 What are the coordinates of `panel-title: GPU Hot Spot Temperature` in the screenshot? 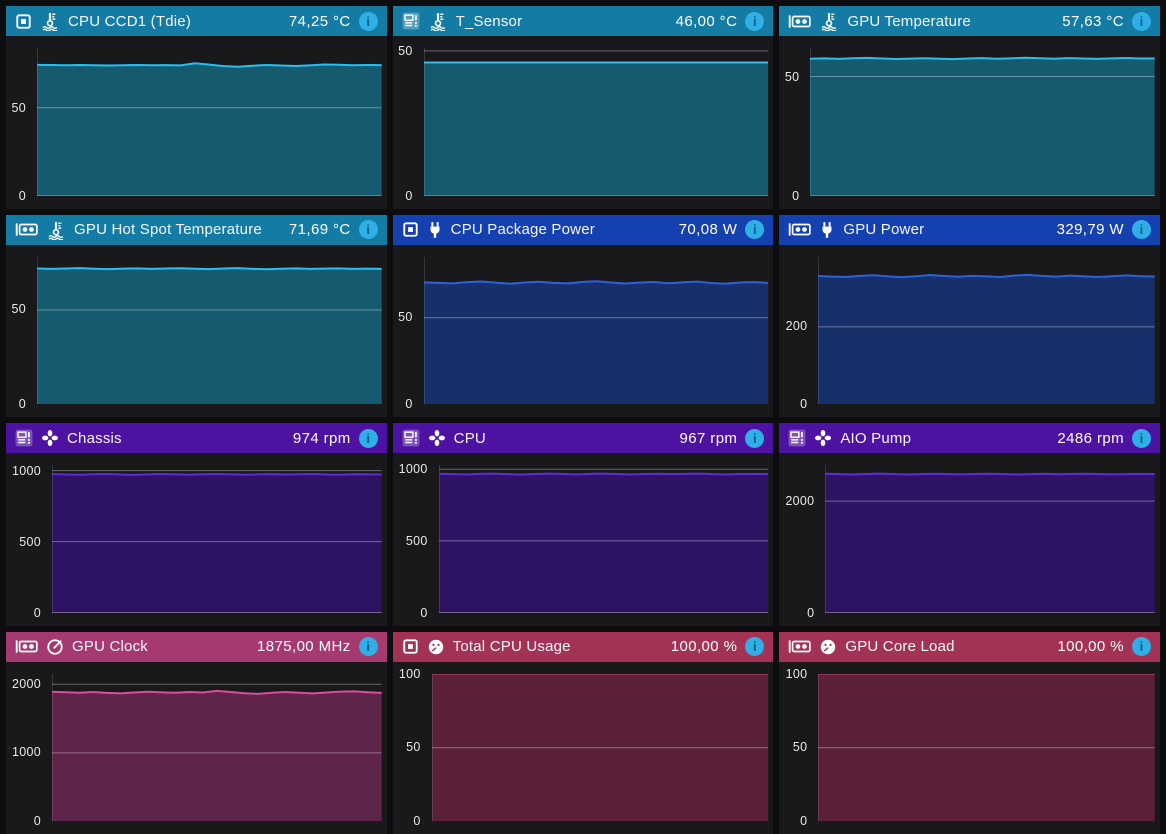 It's located at (168, 229).